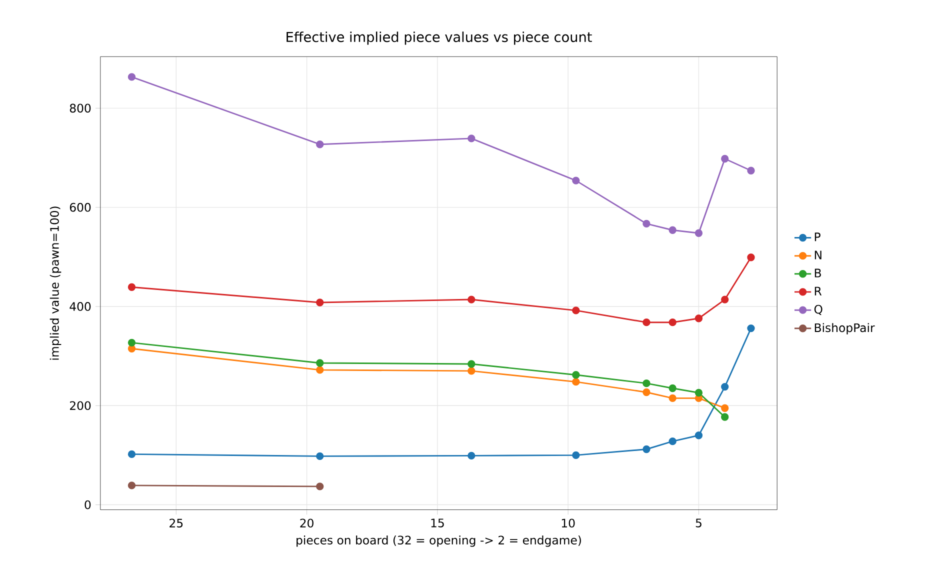  What do you see at coordinates (699, 523) in the screenshot?
I see `x-tick-label: 5` at bounding box center [699, 523].